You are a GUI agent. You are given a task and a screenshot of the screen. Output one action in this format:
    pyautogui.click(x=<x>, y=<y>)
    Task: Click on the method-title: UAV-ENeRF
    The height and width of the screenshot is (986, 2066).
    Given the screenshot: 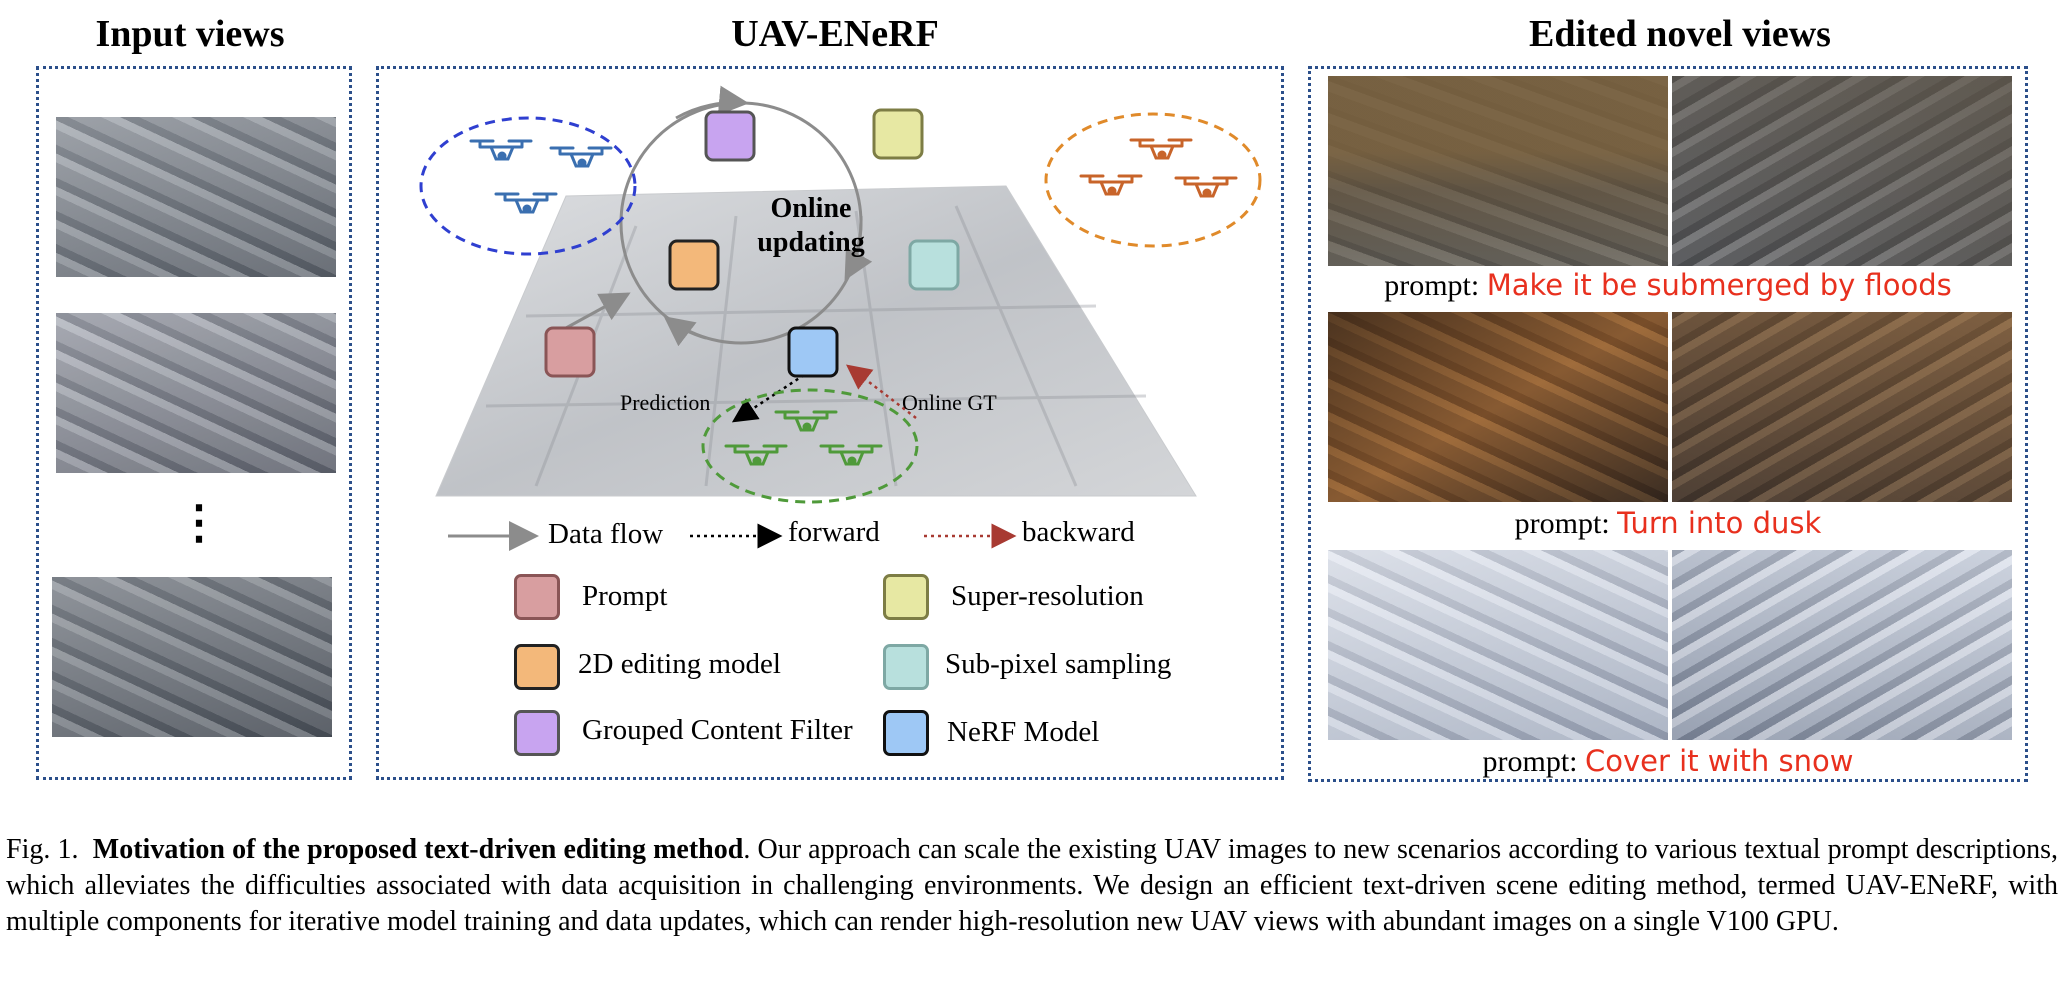 What is the action you would take?
    pyautogui.click(x=835, y=34)
    